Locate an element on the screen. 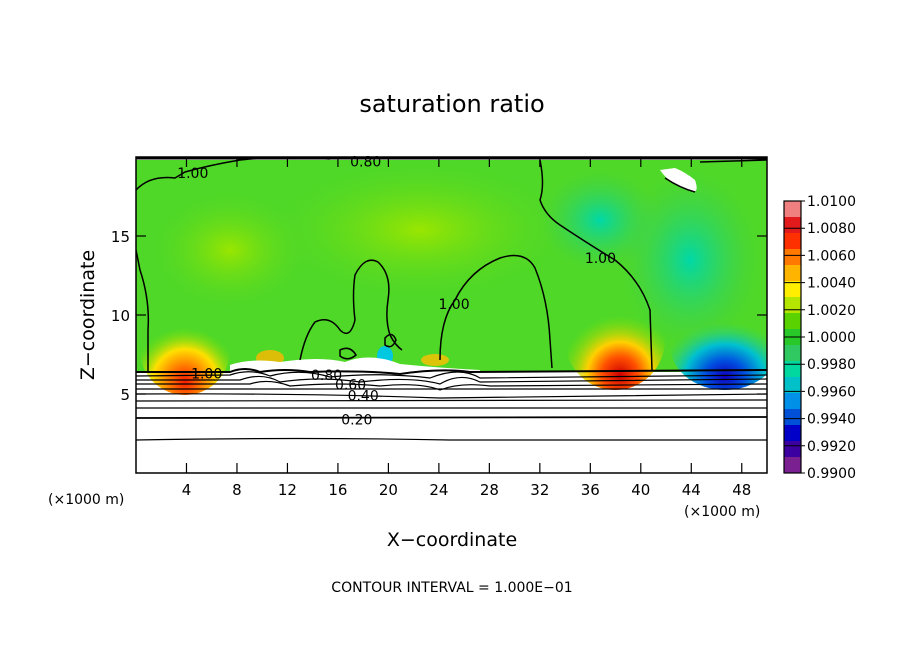 This screenshot has width=904, height=654. x-tick-label: 20 is located at coordinates (388, 490).